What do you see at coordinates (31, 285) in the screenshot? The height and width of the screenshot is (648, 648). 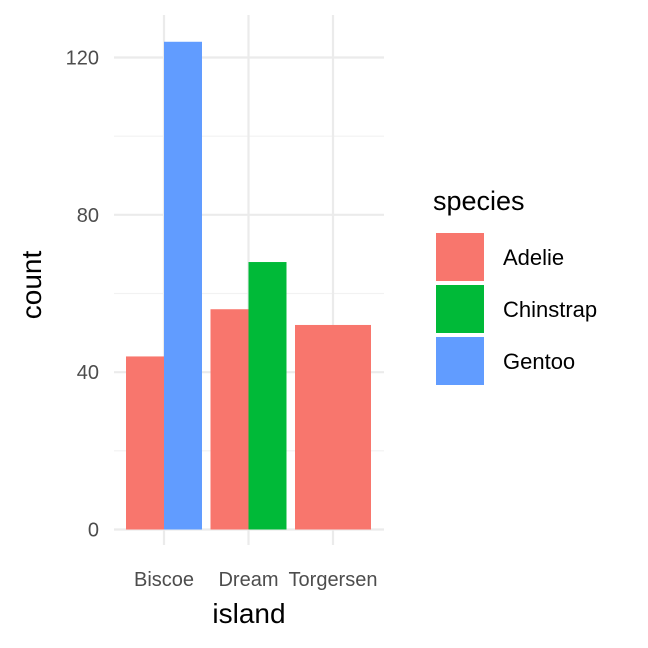 I see `y-axis-title: count` at bounding box center [31, 285].